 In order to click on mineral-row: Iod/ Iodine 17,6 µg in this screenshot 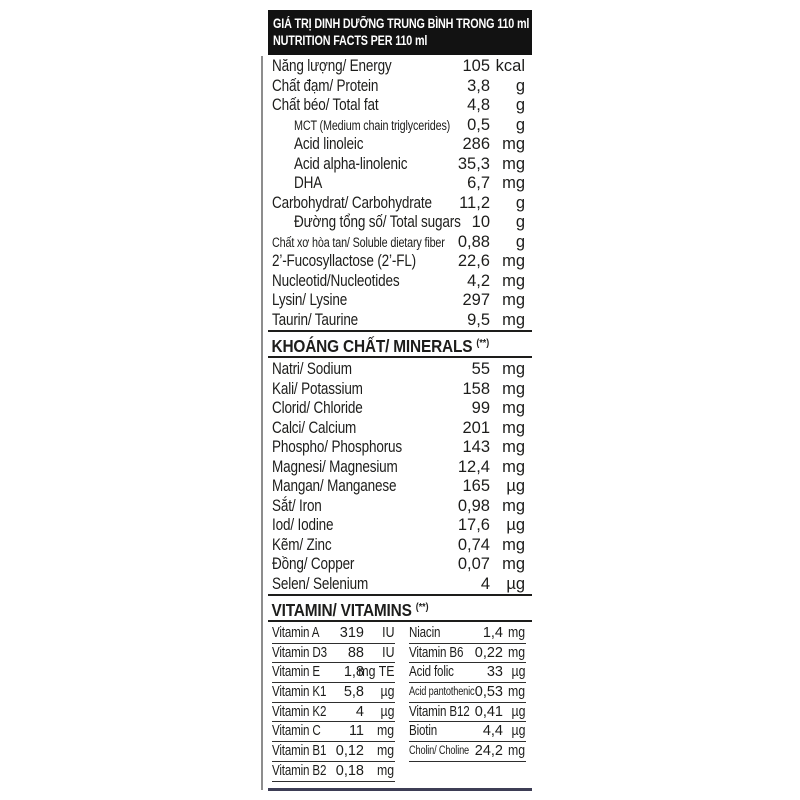, I will do `click(400, 526)`.